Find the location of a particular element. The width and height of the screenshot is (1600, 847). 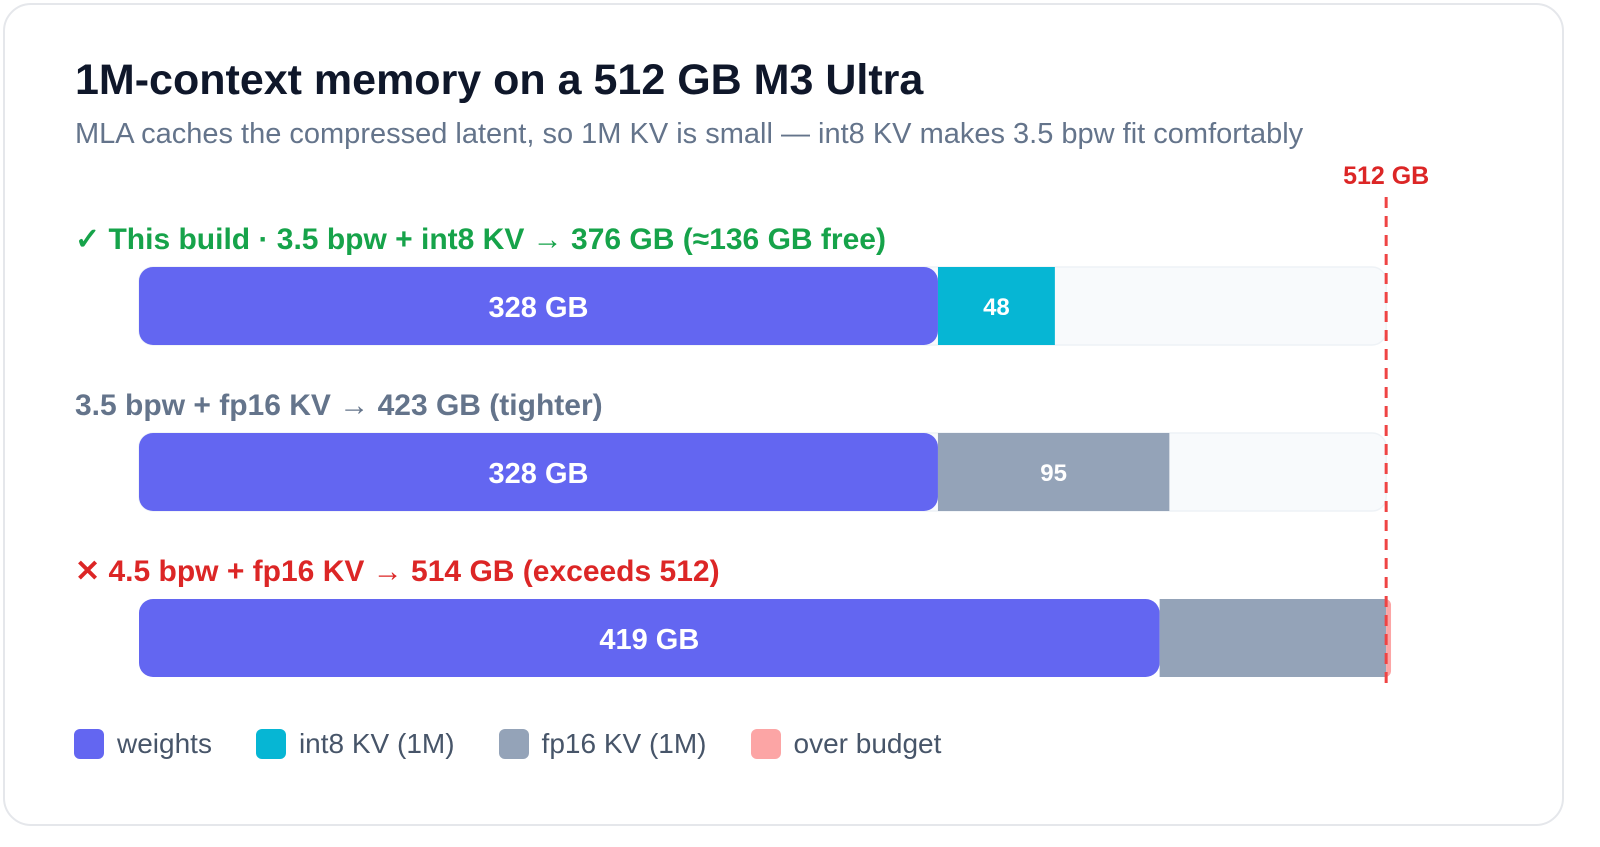

row-label-2: 3.5 bpw + fp16 KV → 423 GB (tighter) is located at coordinates (339, 405).